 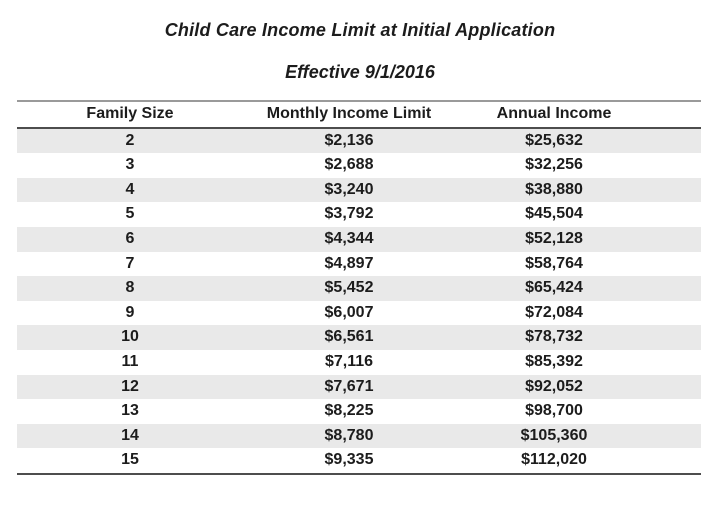 What do you see at coordinates (130, 460) in the screenshot?
I see `table-cell: 15` at bounding box center [130, 460].